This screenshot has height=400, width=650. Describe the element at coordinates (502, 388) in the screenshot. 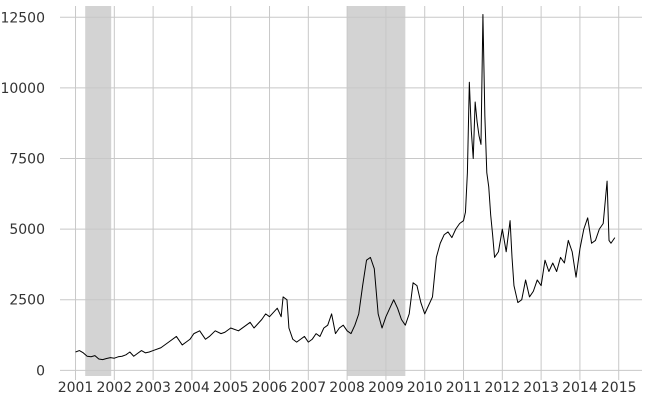

I see `x-tick-label: 2012` at that location.